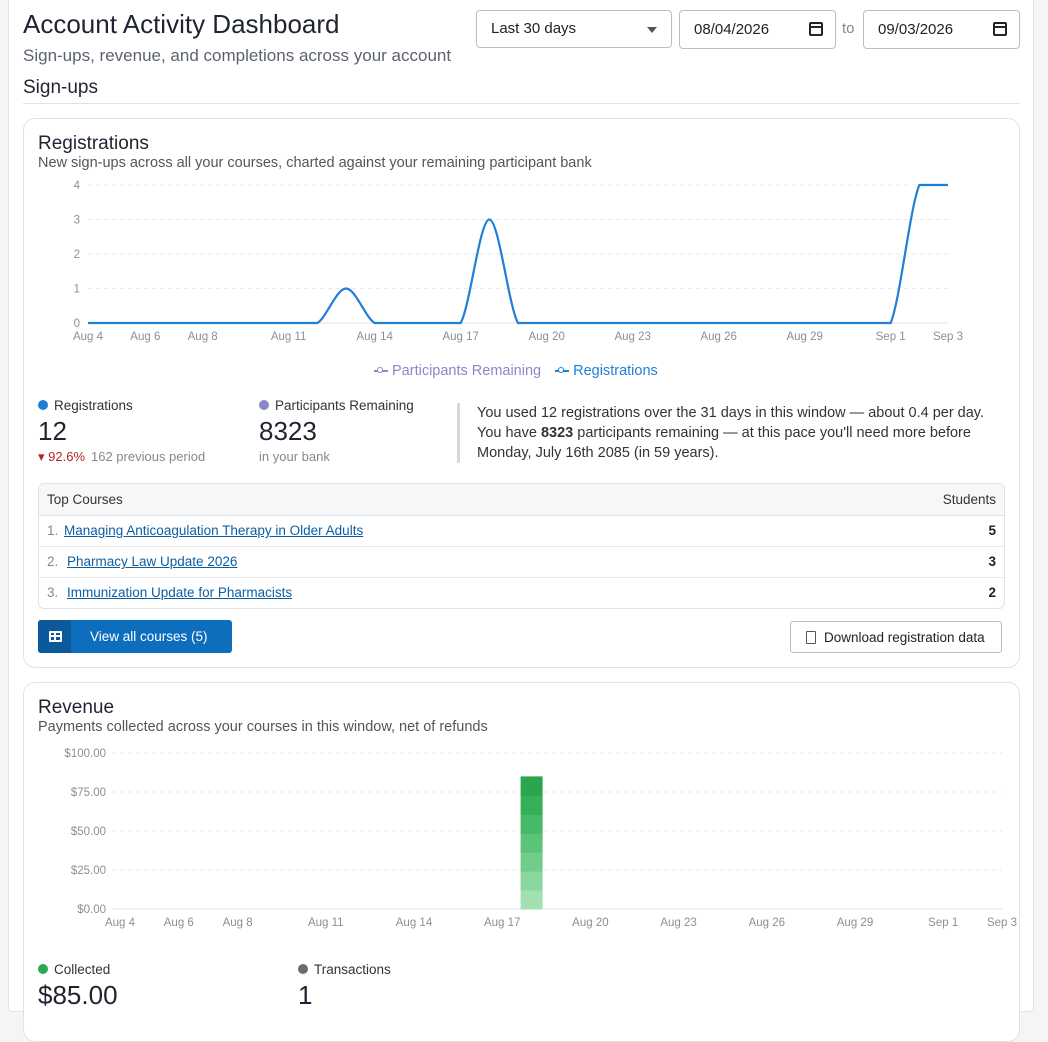 The image size is (1048, 1042). Describe the element at coordinates (904, 637) in the screenshot. I see `download-registration-data-label: Download registration data` at that location.